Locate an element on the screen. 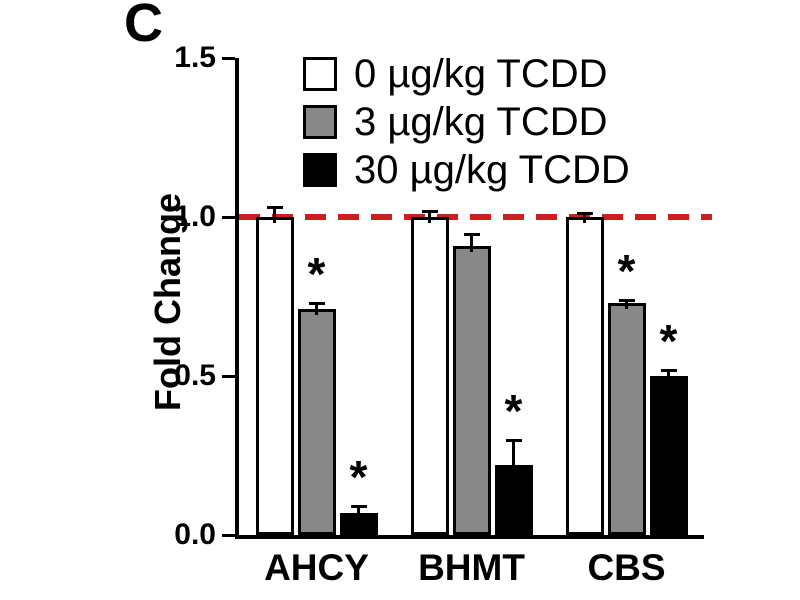 The image size is (800, 600). legend-item: 30 µg/kg TCDD is located at coordinates (466, 169).